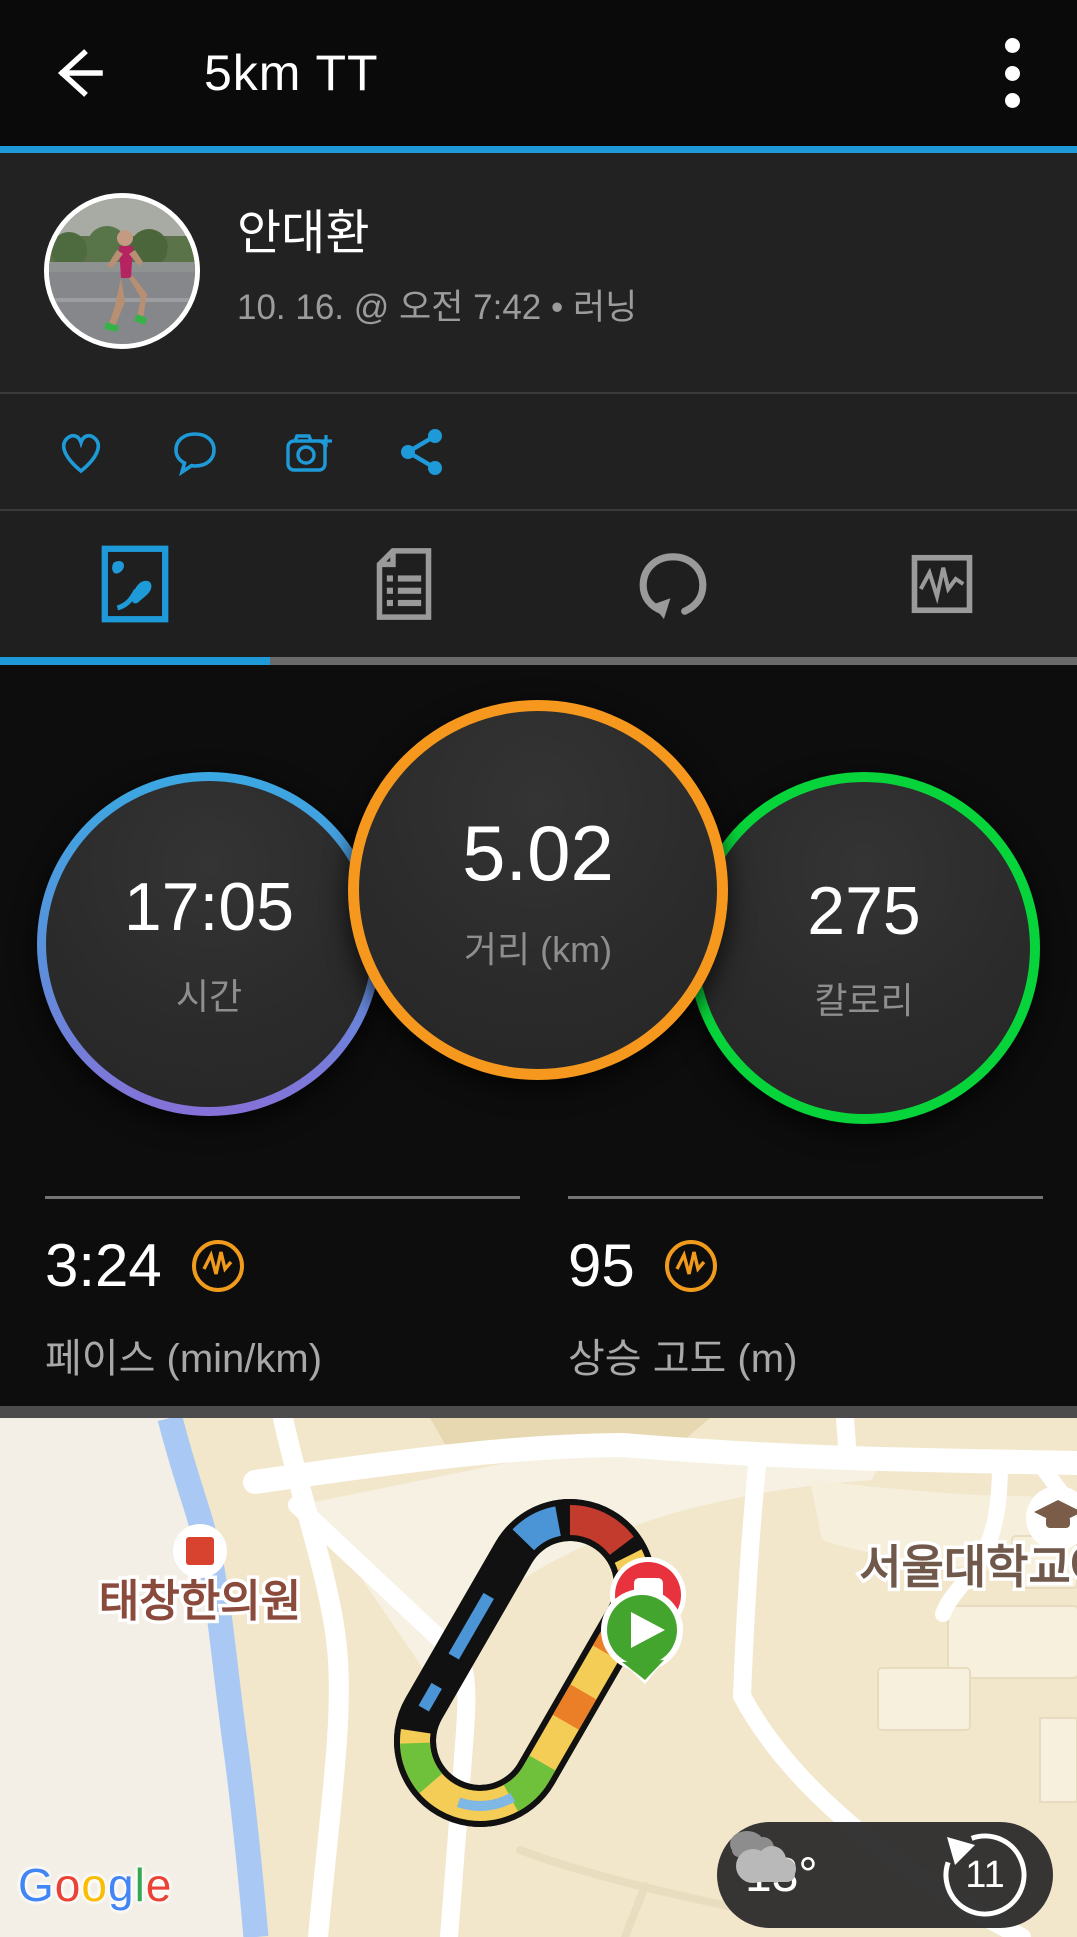 The height and width of the screenshot is (1937, 1077). Describe the element at coordinates (538, 661) in the screenshot. I see `tab-underline` at that location.